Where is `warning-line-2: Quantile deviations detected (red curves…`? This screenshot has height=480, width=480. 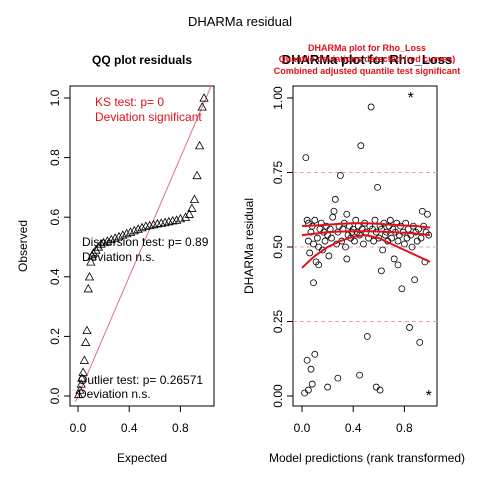 warning-line-2: Quantile deviations detected (red curves… is located at coordinates (367, 59).